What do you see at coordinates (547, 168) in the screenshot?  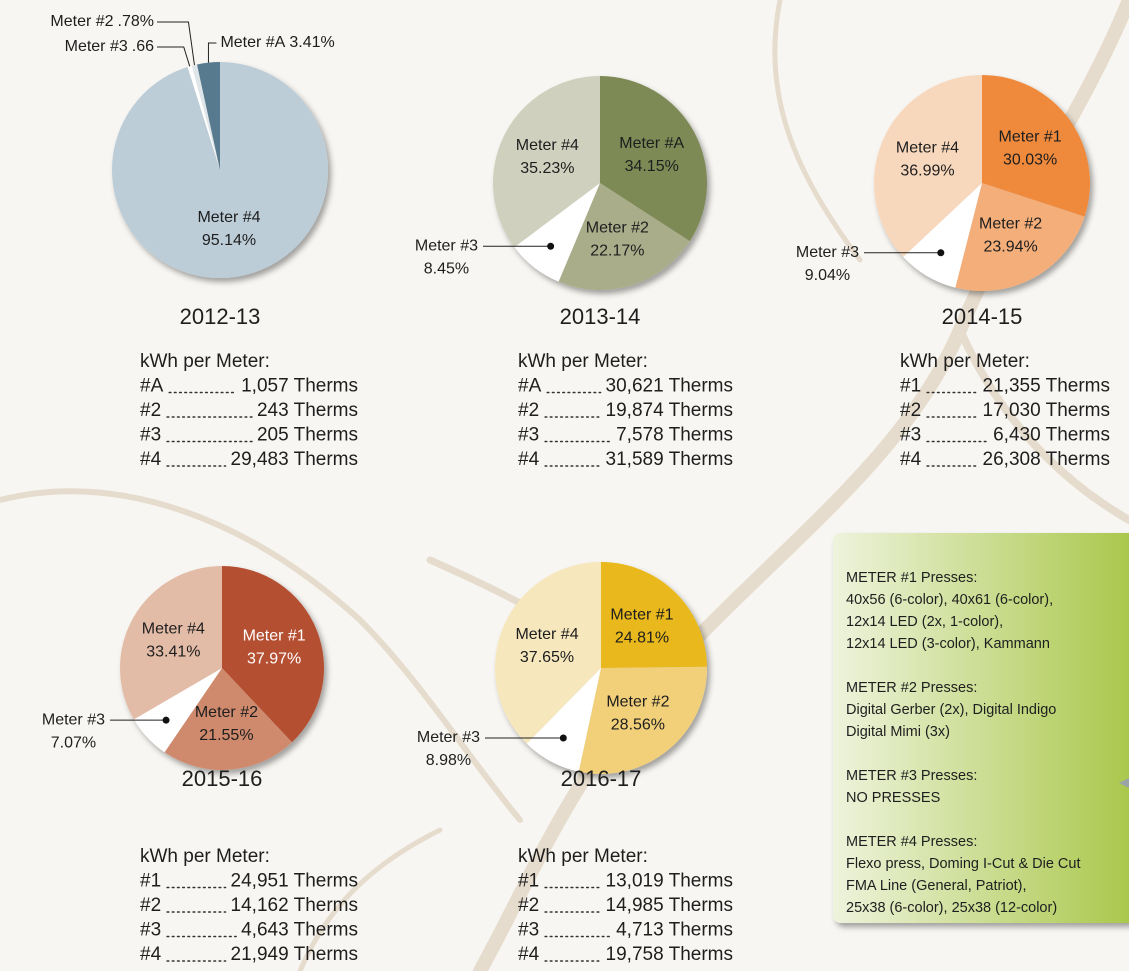 I see `slice-value-label: 35.23%` at bounding box center [547, 168].